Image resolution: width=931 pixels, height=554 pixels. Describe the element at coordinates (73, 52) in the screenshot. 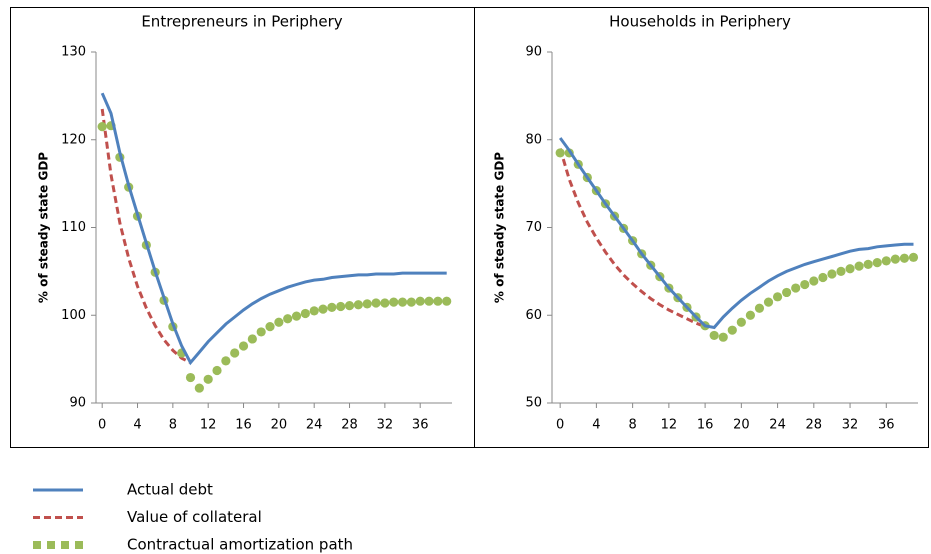

I see `y-tick-label: 130` at that location.